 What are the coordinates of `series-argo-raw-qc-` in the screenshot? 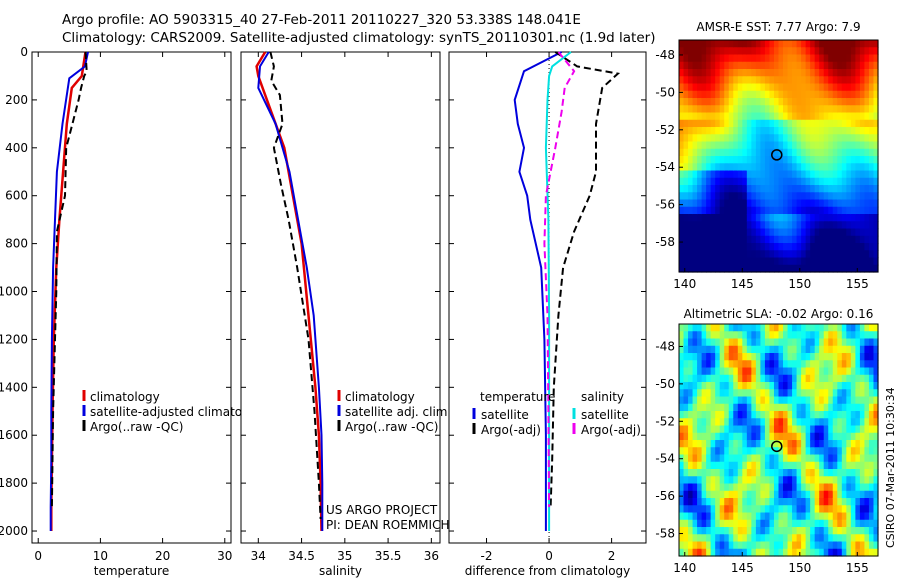 It's located at (69, 279).